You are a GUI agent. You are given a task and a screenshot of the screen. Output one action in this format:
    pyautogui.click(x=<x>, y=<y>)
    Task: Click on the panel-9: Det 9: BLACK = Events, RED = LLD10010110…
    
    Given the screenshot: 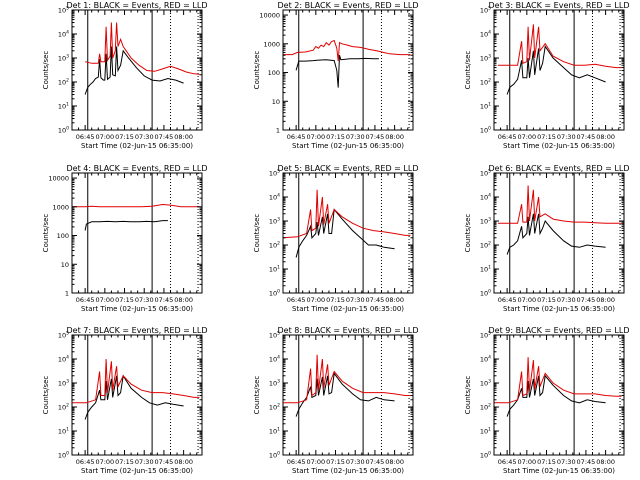 What is the action you would take?
    pyautogui.click(x=546, y=400)
    